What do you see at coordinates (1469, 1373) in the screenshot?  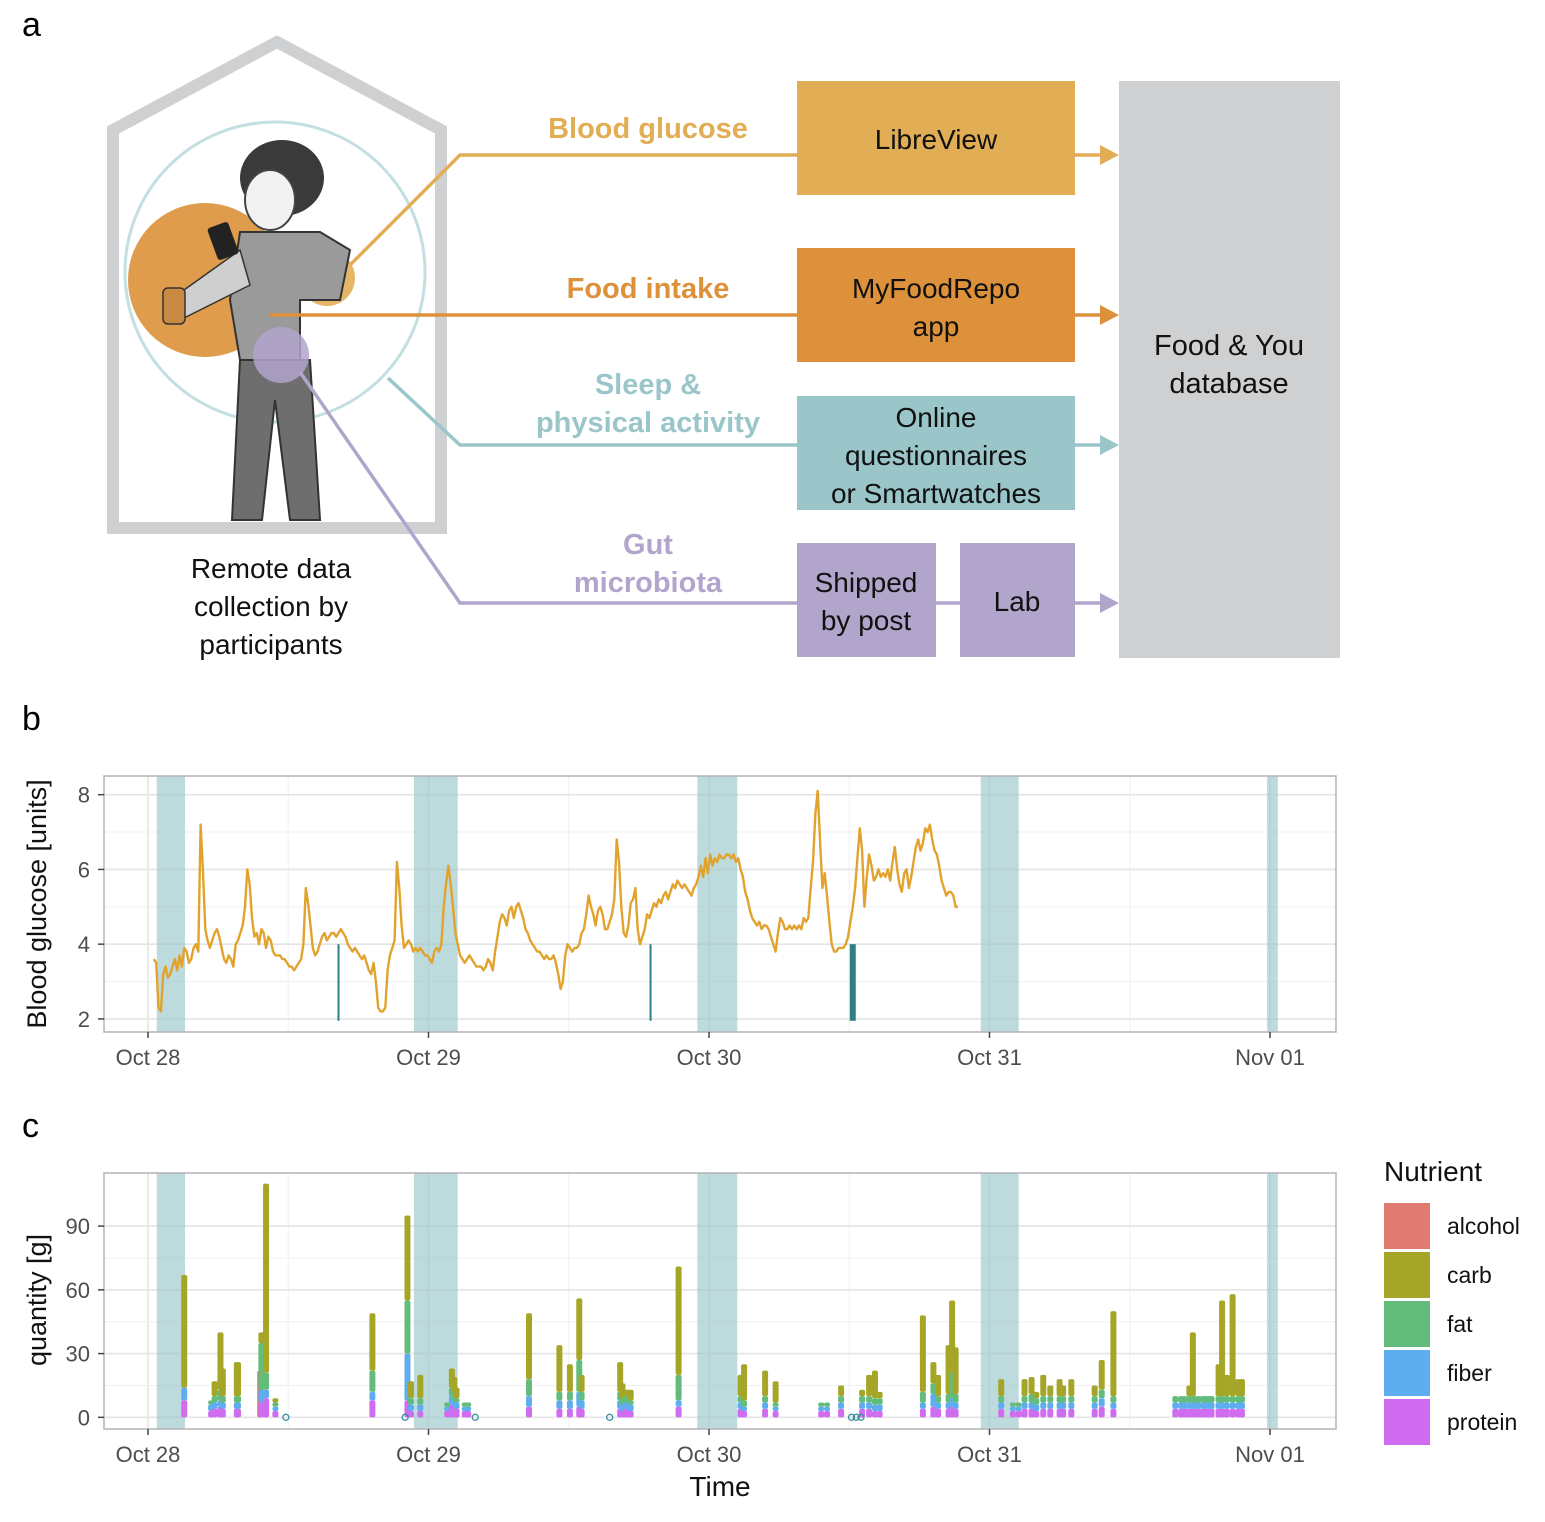 I see `legend-label-fiber: fiber` at bounding box center [1469, 1373].